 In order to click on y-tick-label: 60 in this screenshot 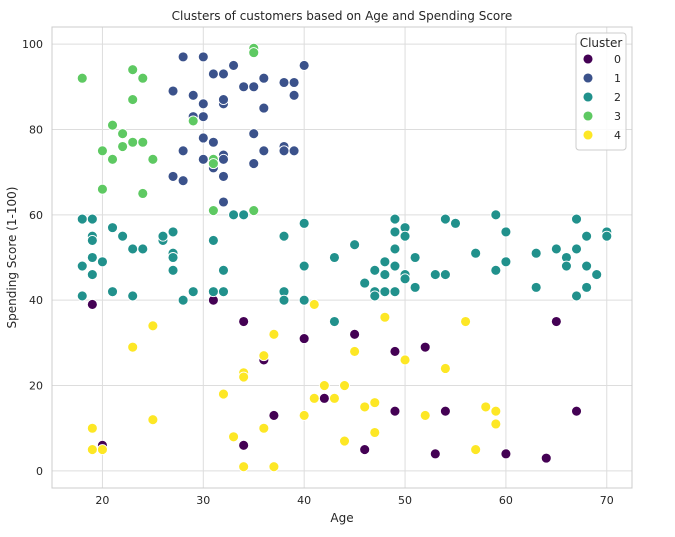, I will do `click(36, 215)`.